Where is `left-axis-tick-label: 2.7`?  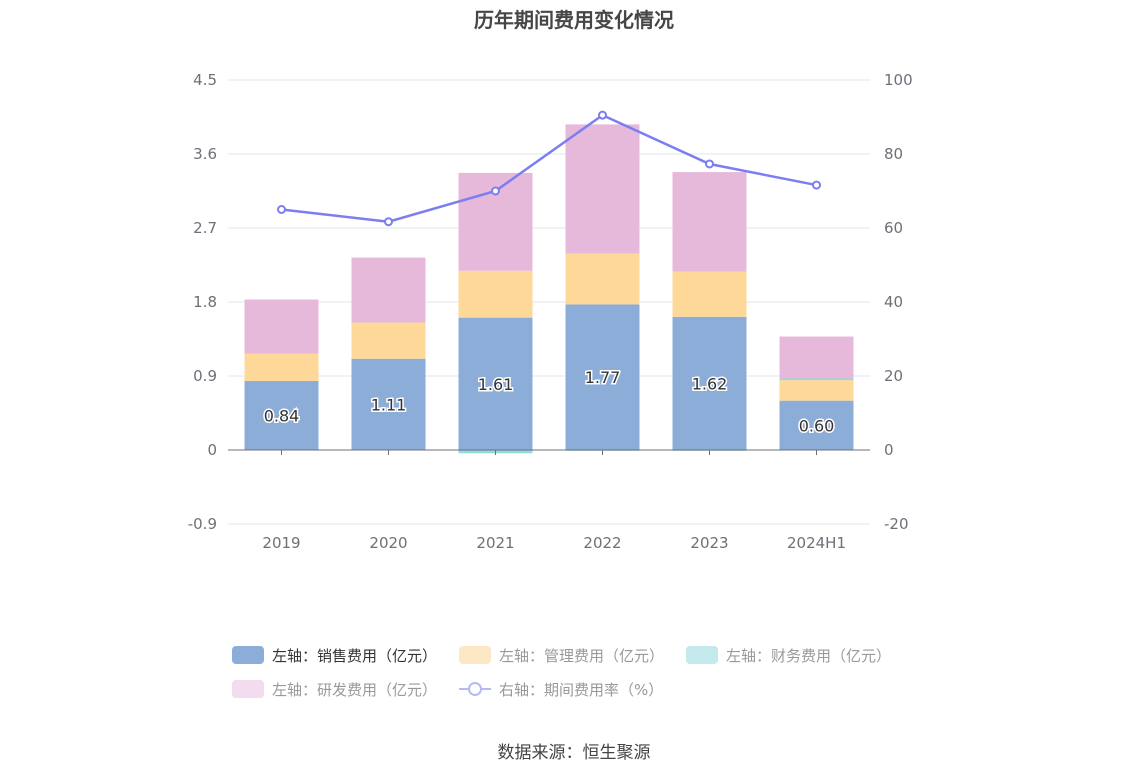 left-axis-tick-label: 2.7 is located at coordinates (205, 228).